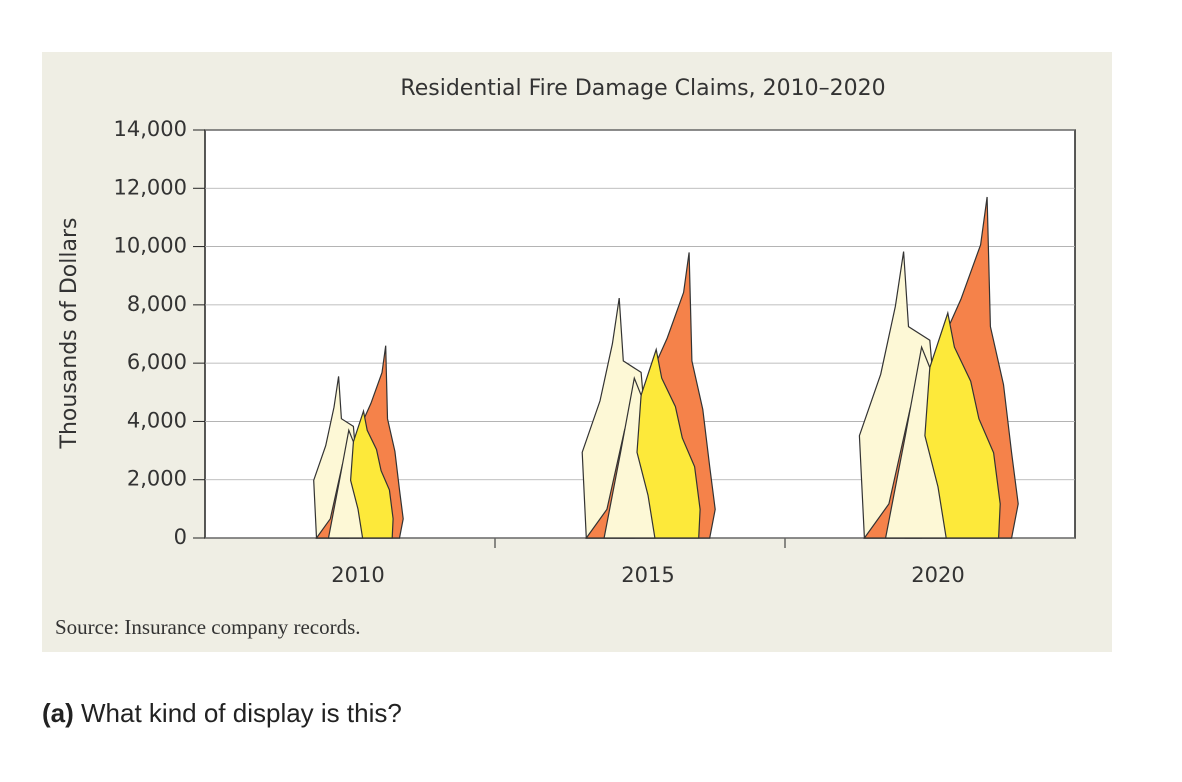  Describe the element at coordinates (150, 129) in the screenshot. I see `y-tick-label: 14,000` at that location.